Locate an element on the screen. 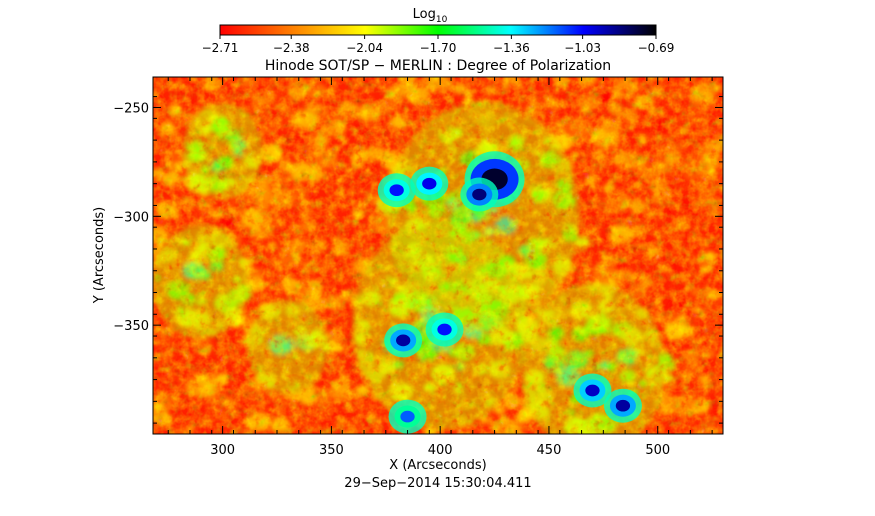 This screenshot has height=516, width=875. x-tick-label: 400 is located at coordinates (440, 450).